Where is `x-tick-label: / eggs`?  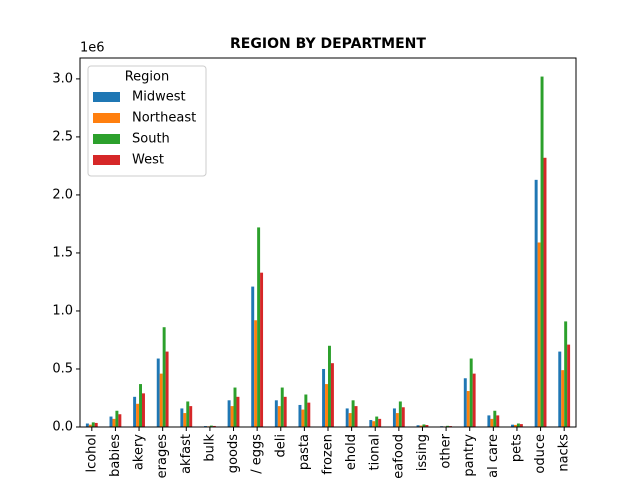
x-tick-label: / eggs is located at coordinates (257, 454).